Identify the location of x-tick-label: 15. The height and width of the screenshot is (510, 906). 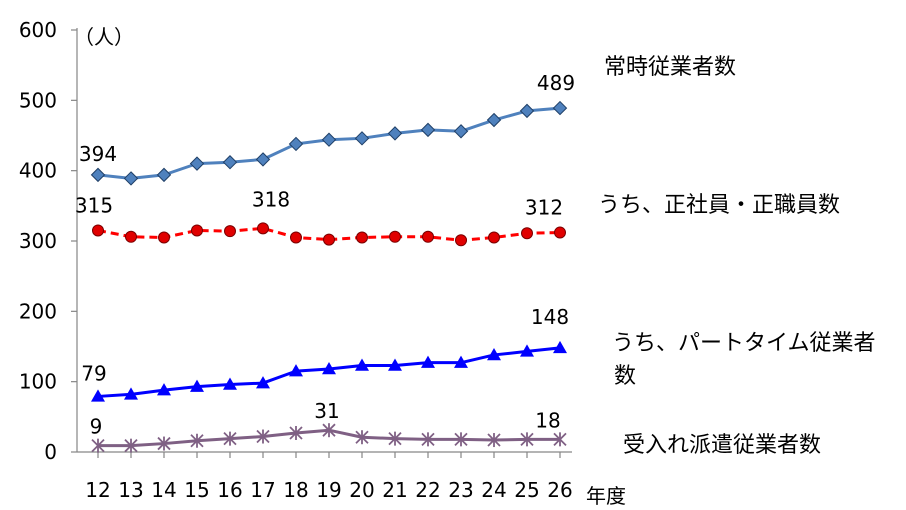
(196, 490).